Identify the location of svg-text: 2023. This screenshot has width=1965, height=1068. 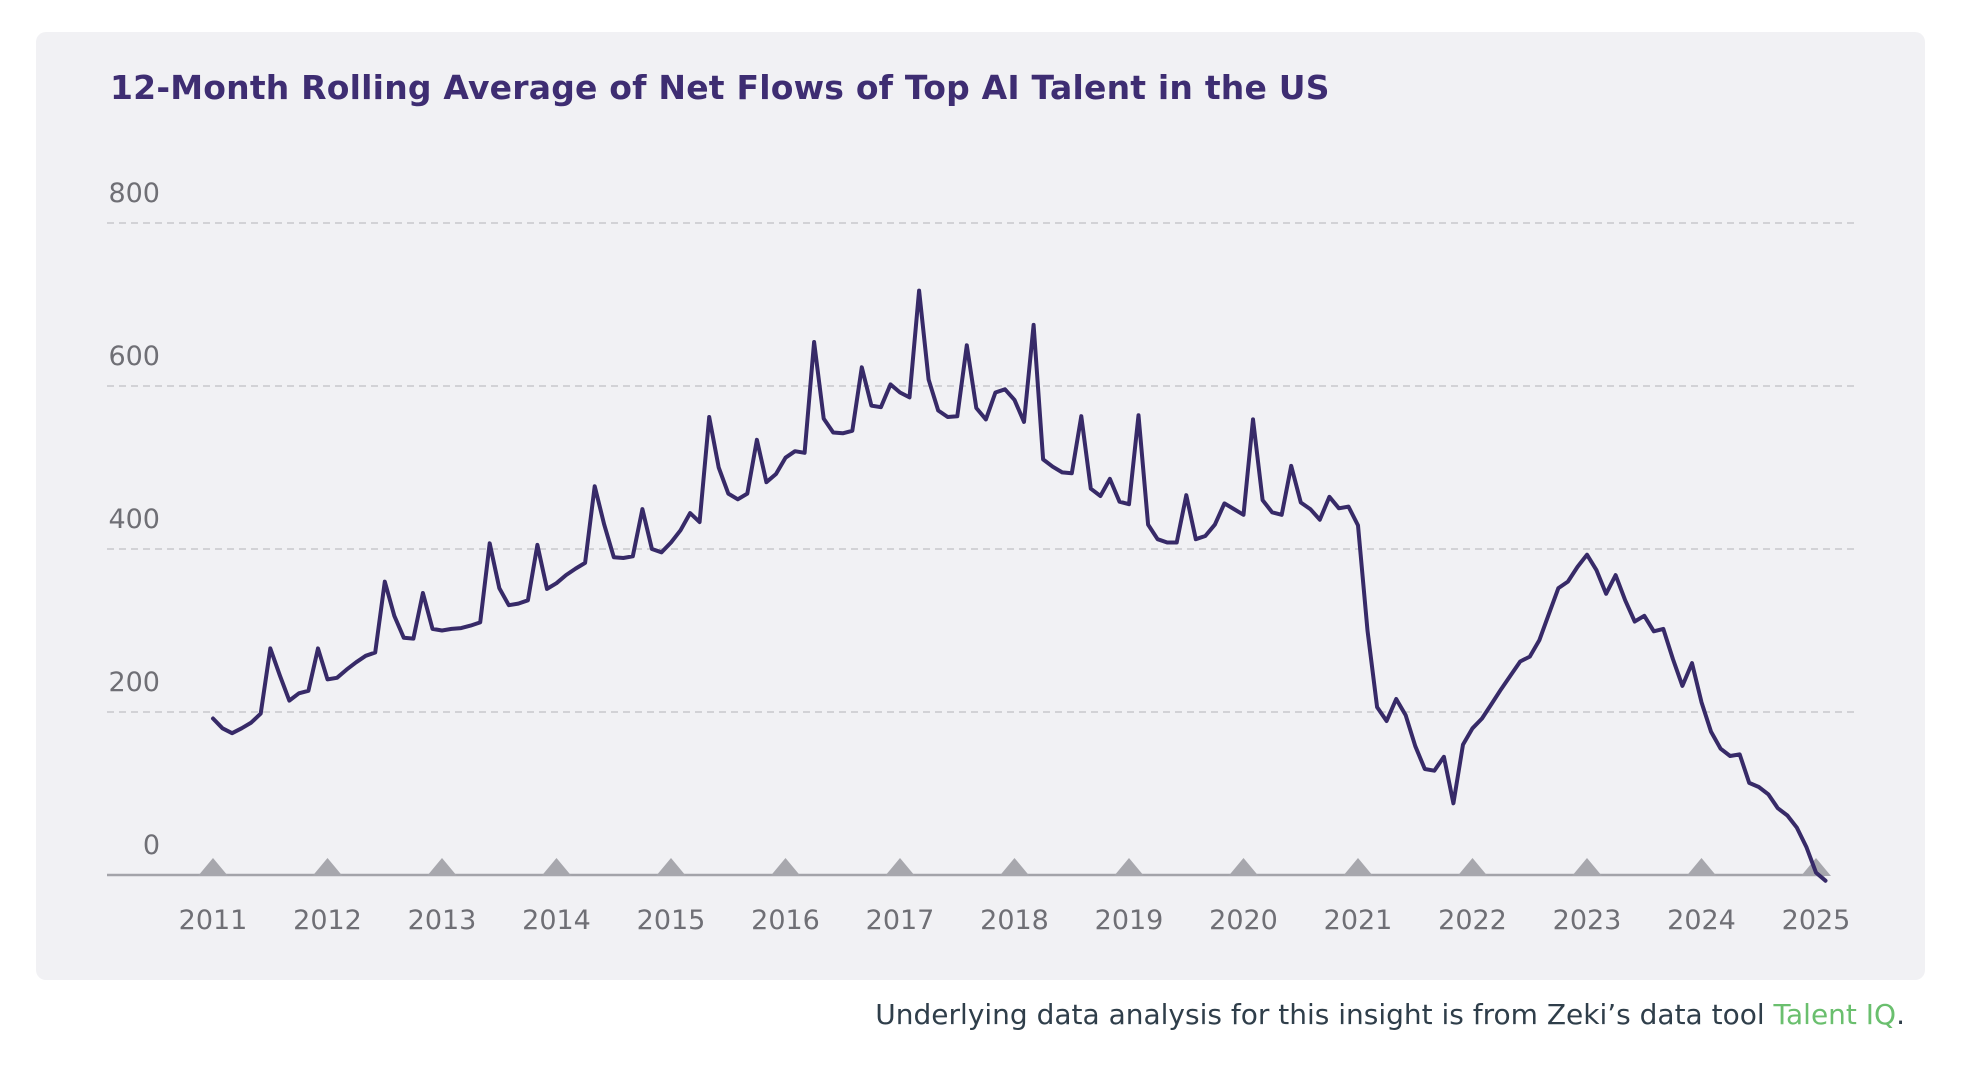
(1587, 920).